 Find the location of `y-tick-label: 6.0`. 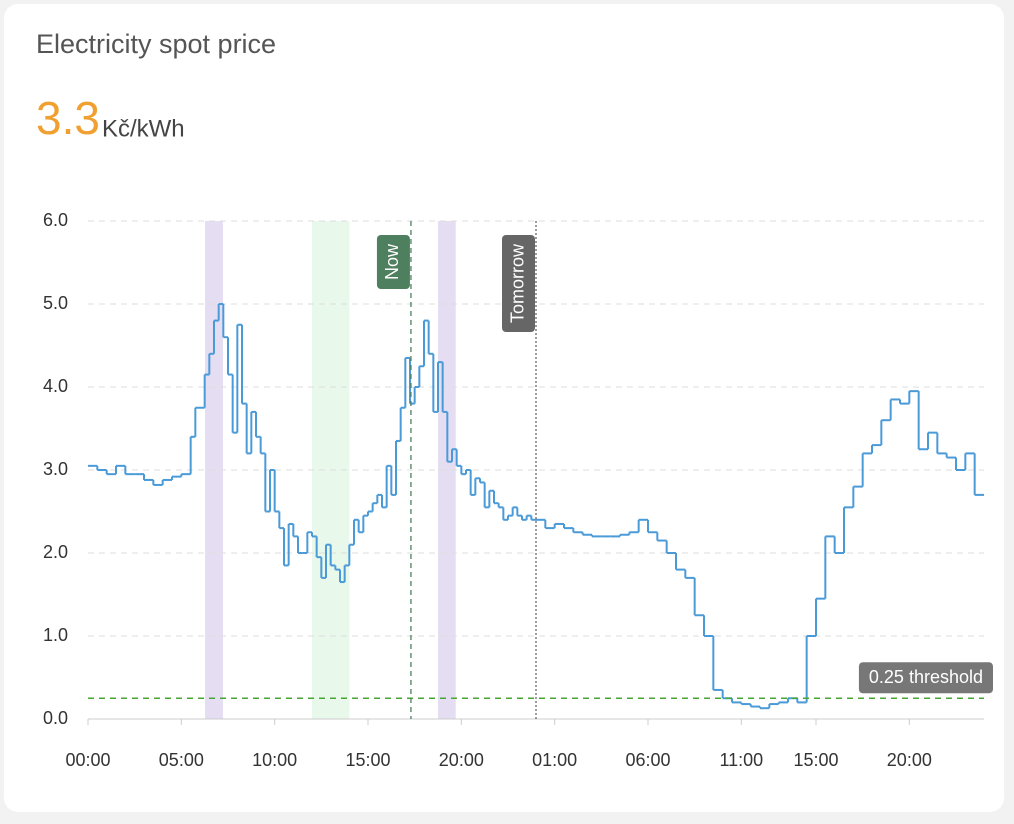

y-tick-label: 6.0 is located at coordinates (55, 220).